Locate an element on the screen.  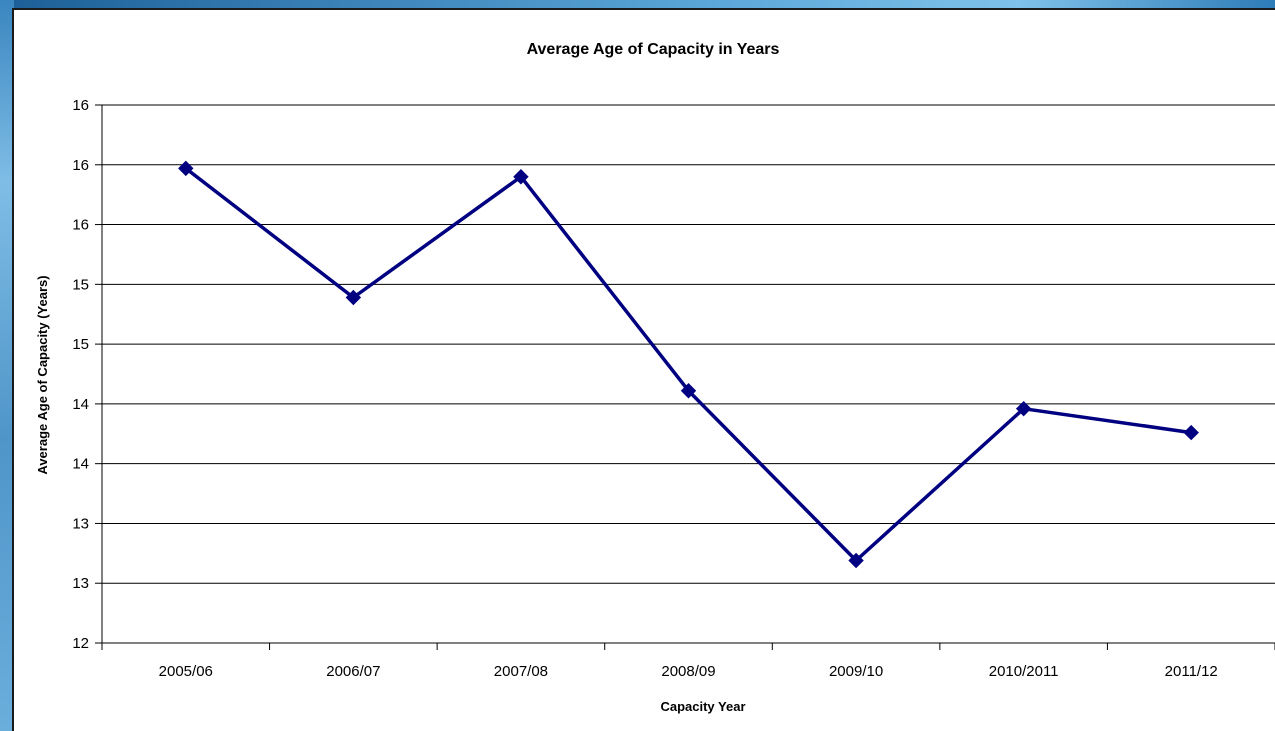
x-axis-title: Capacity Year is located at coordinates (702, 706).